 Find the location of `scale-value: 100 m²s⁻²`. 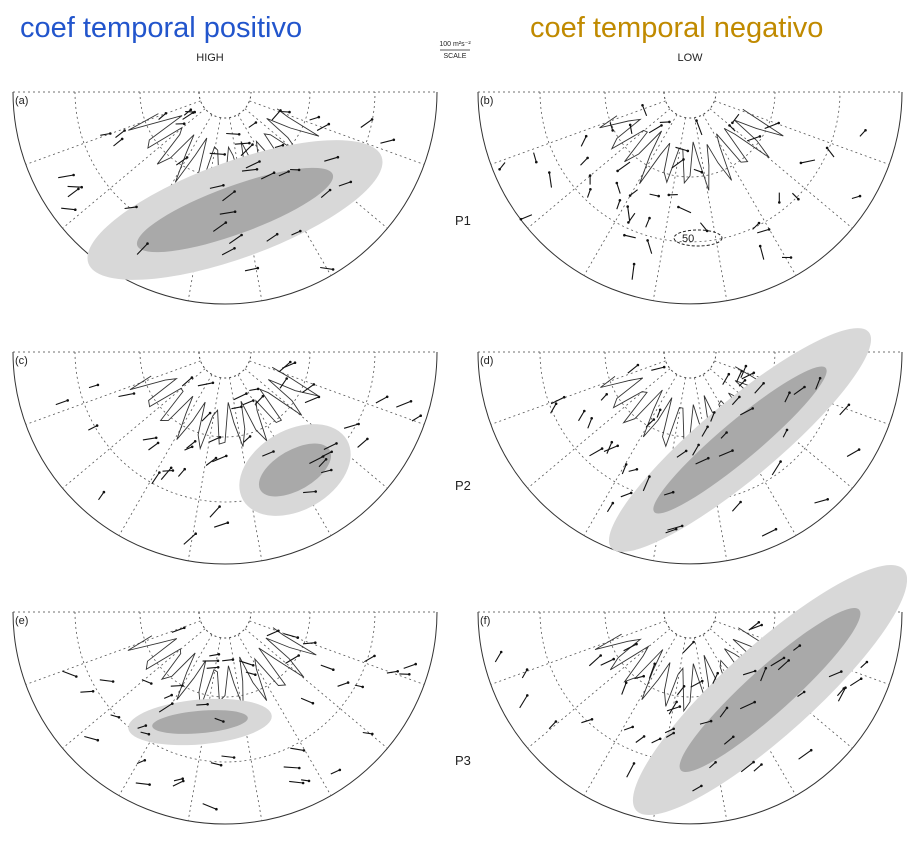

scale-value: 100 m²s⁻² is located at coordinates (455, 44).